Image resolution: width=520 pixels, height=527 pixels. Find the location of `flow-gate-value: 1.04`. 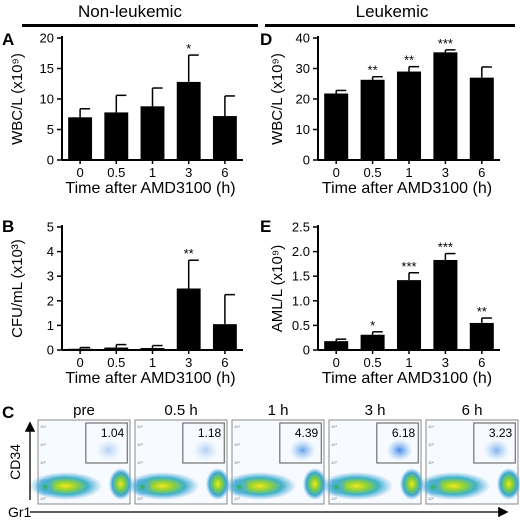

flow-gate-value: 1.04 is located at coordinates (113, 433).